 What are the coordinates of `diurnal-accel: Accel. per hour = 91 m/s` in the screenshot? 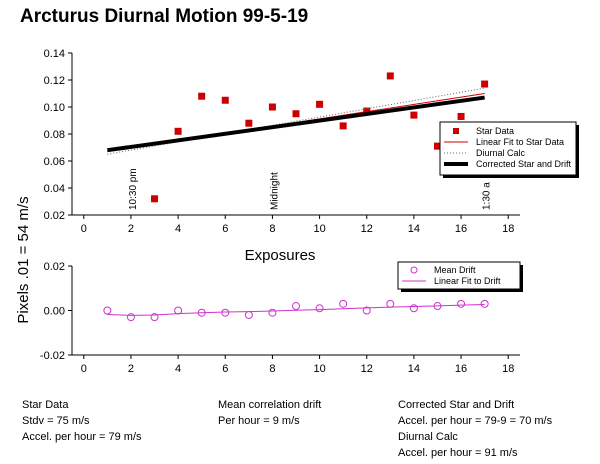 It's located at (458, 453).